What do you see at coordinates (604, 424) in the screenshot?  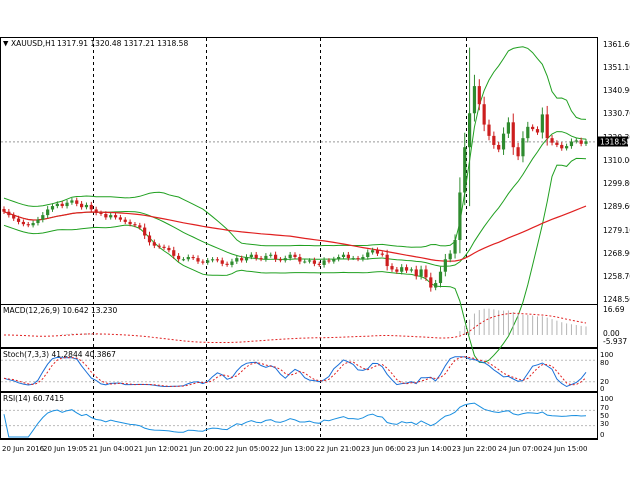 I see `svg-text: 30` at bounding box center [604, 424].